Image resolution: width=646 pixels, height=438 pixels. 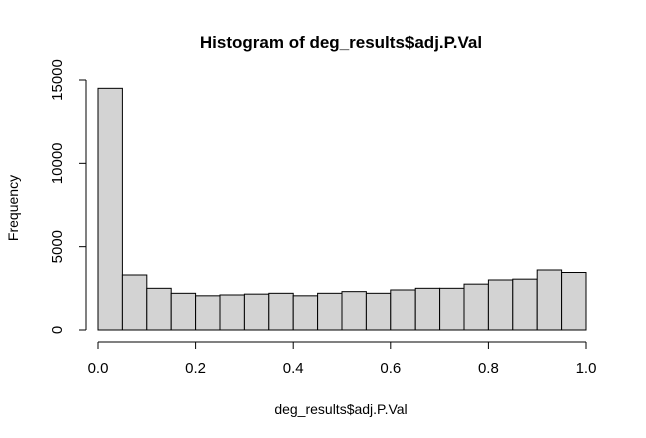 I want to click on x-tick-label: 0.4, so click(x=293, y=368).